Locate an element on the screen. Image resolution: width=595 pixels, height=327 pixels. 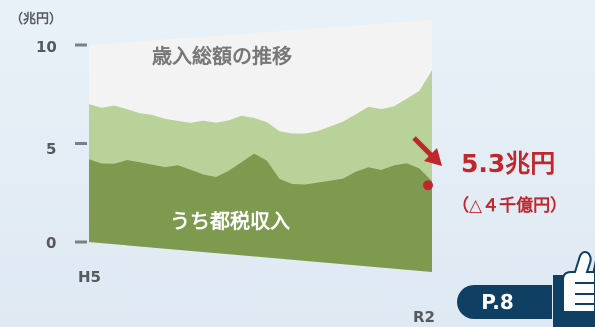
y-tick-5: 5 is located at coordinates (51, 149).